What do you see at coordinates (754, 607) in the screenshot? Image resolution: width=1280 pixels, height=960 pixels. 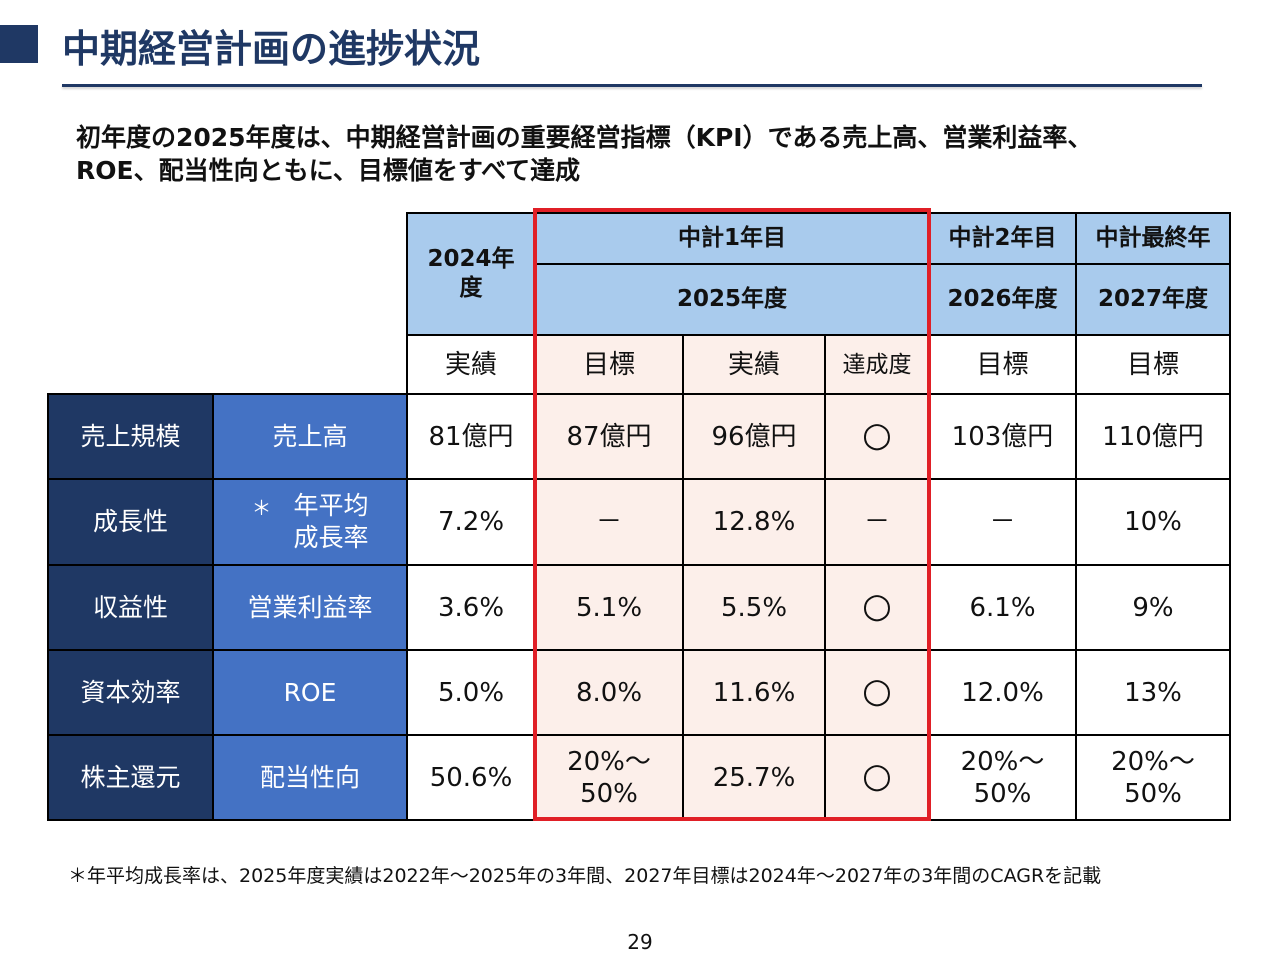 I see `actual-2025-cell: 5.5%` at bounding box center [754, 607].